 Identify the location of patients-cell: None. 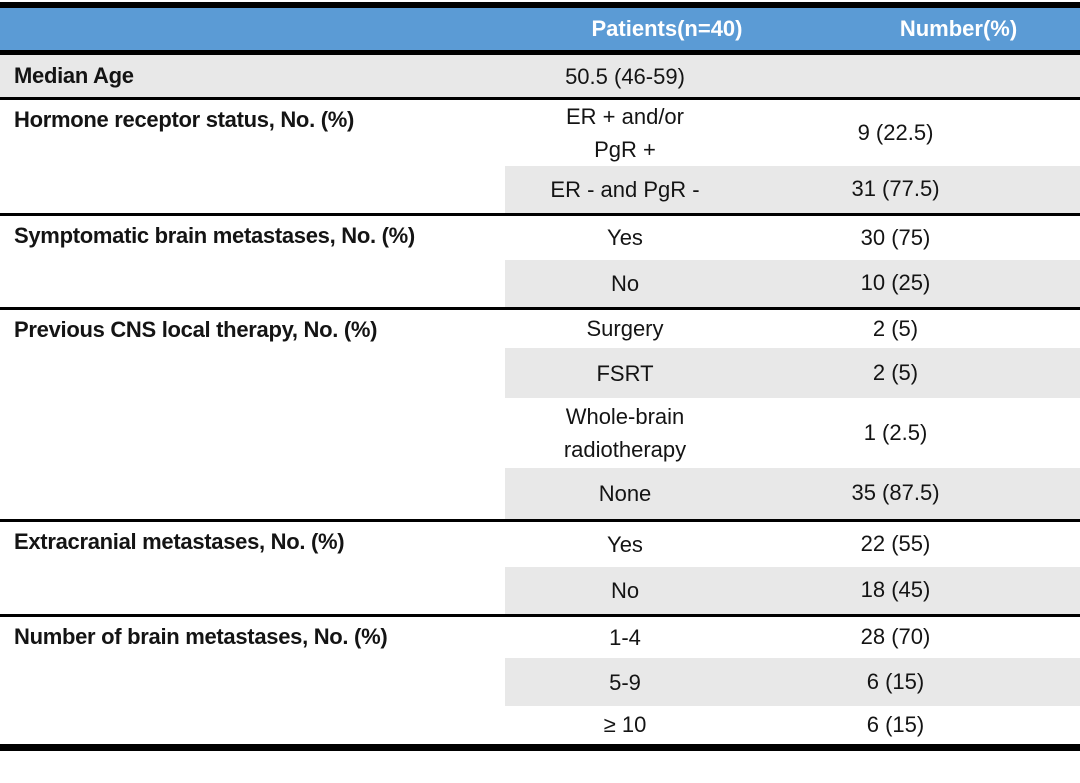
(625, 494).